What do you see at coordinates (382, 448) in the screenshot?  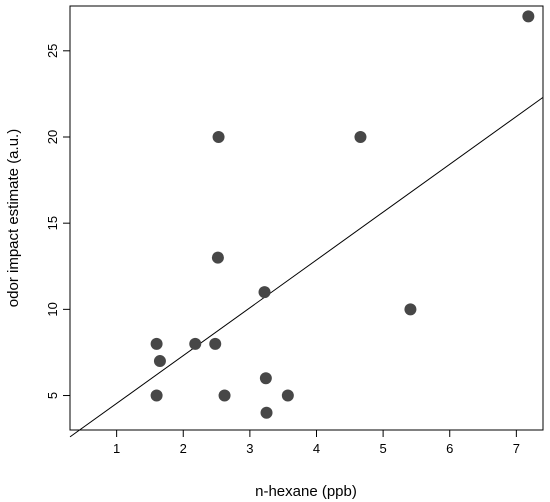 I see `x-tick-label: 5` at bounding box center [382, 448].